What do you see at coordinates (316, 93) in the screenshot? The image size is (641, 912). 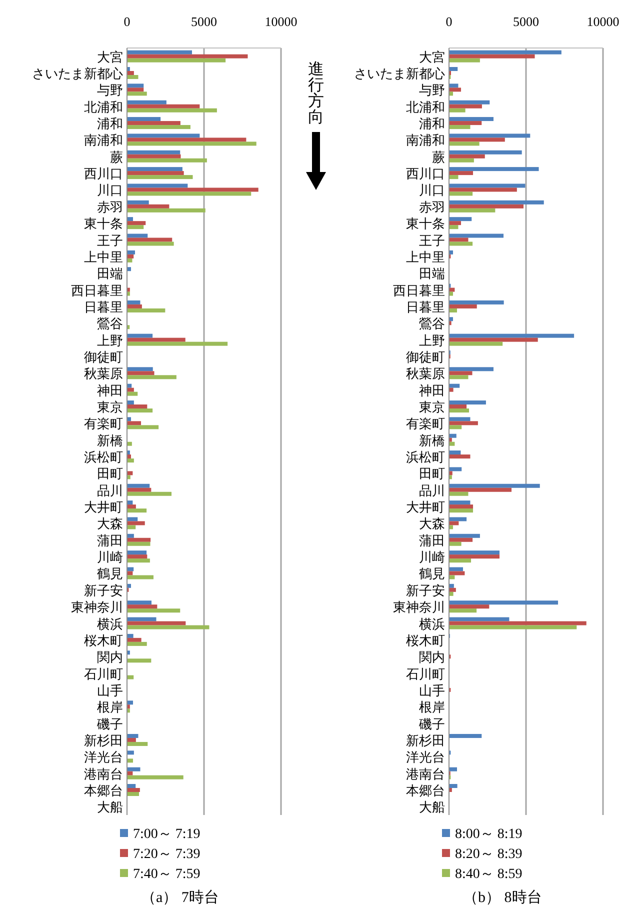 I see `text: 進行方向` at bounding box center [316, 93].